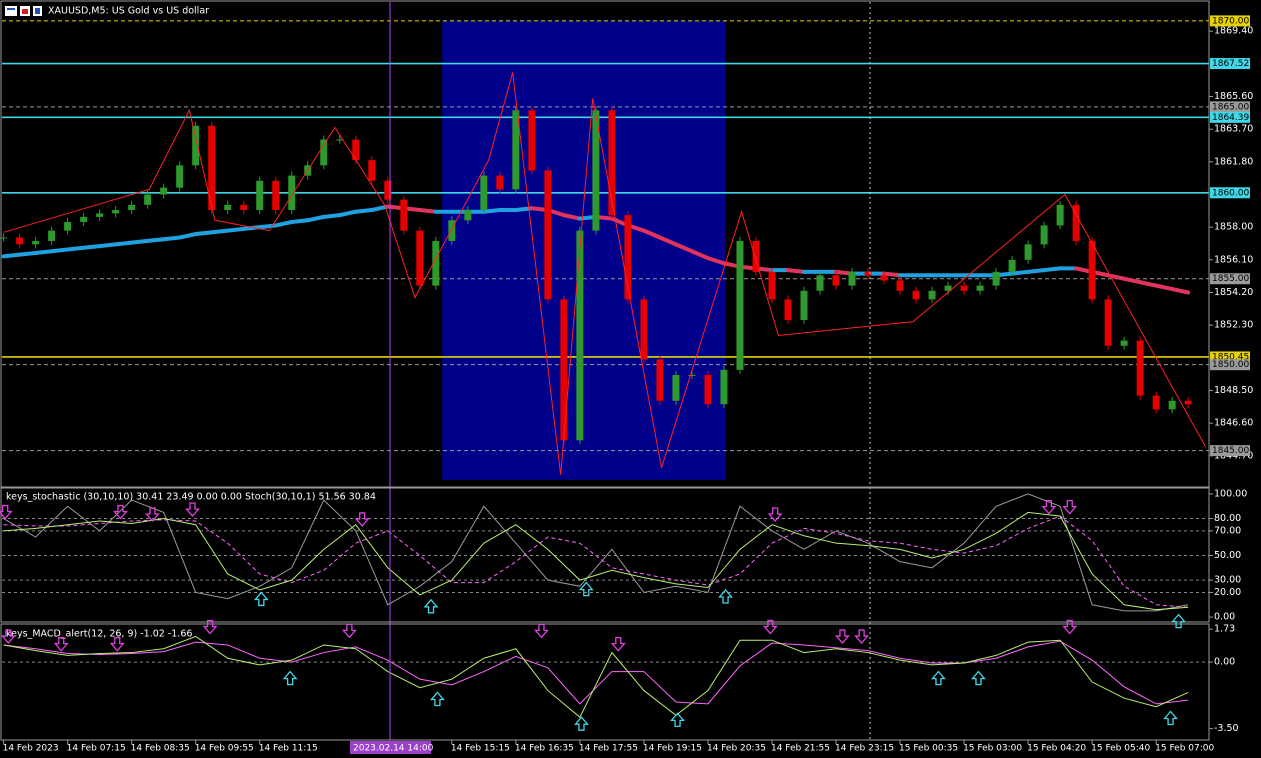 This screenshot has width=1261, height=758. I want to click on x-tick-label: 15 Feb 07:00, so click(1184, 749).